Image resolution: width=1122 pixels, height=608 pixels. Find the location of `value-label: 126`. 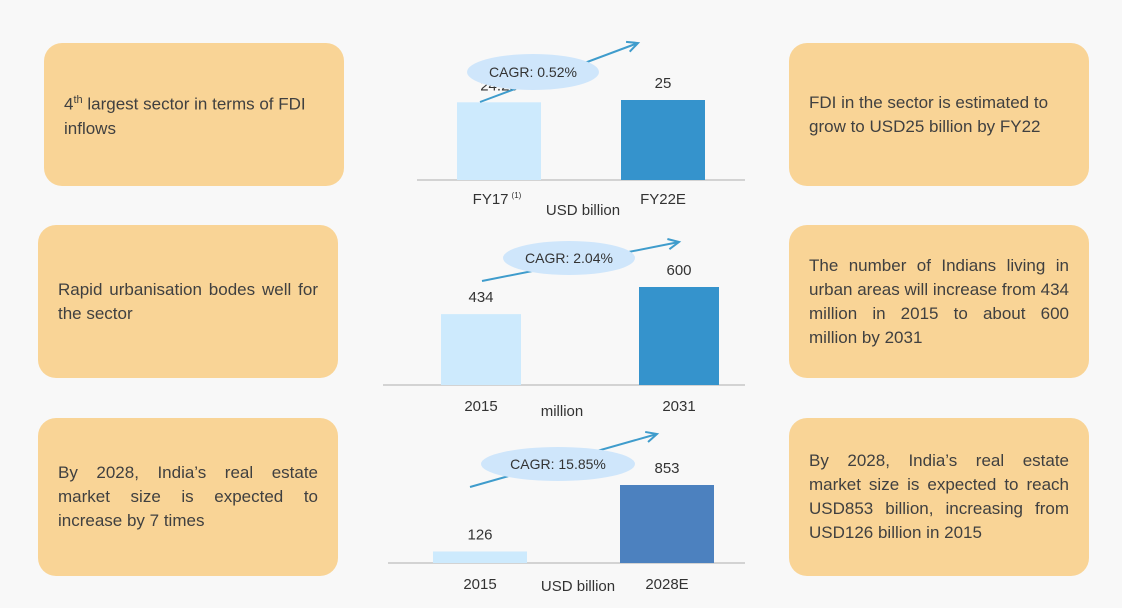

value-label: 126 is located at coordinates (479, 534).